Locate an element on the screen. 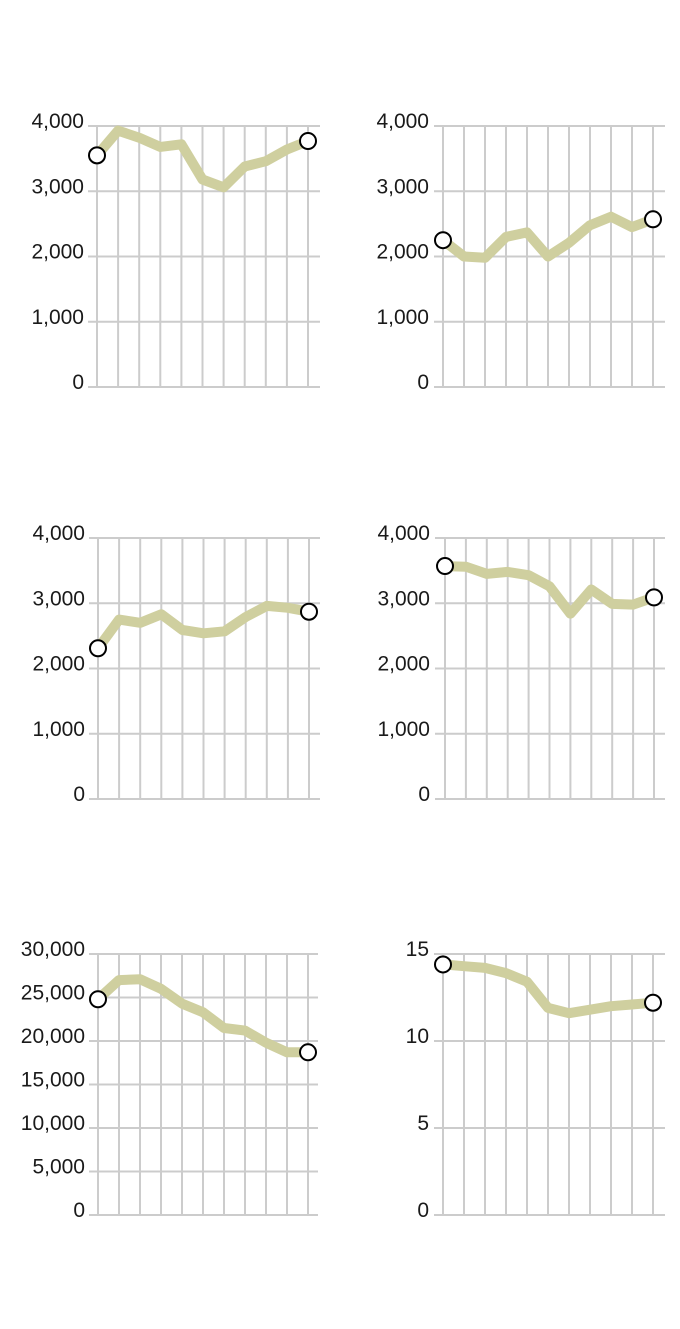  y-tick-label: 15 is located at coordinates (417, 949).